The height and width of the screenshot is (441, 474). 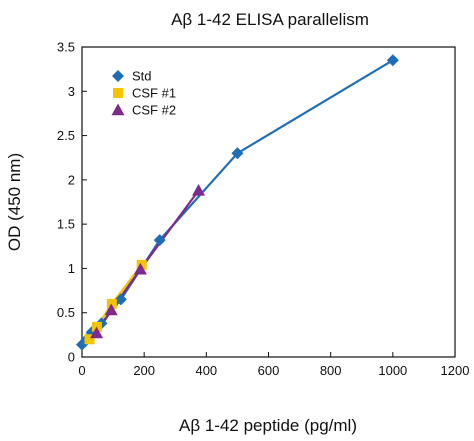 I want to click on legend-label-0: Std, so click(x=142, y=76).